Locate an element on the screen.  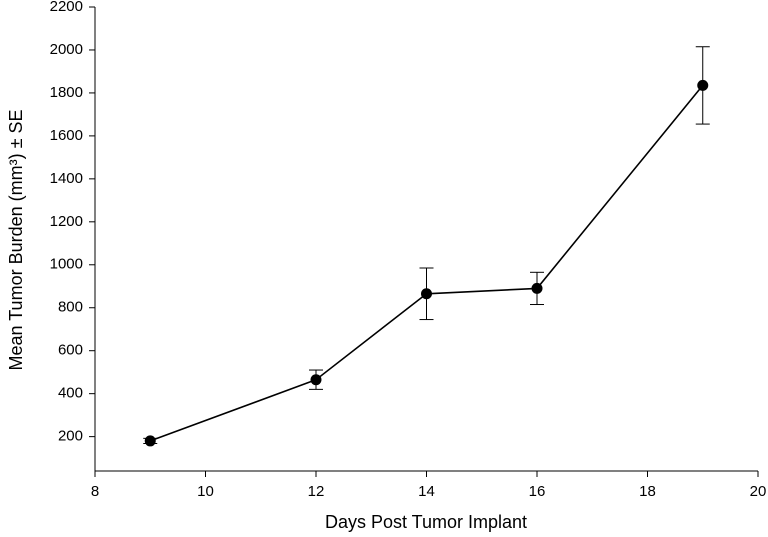
y-tick-label: 1600 is located at coordinates (66, 135).